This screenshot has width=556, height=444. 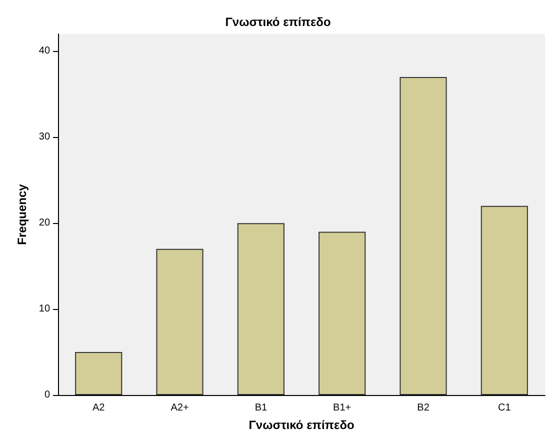 I want to click on x-tick-label: B2, so click(x=423, y=408).